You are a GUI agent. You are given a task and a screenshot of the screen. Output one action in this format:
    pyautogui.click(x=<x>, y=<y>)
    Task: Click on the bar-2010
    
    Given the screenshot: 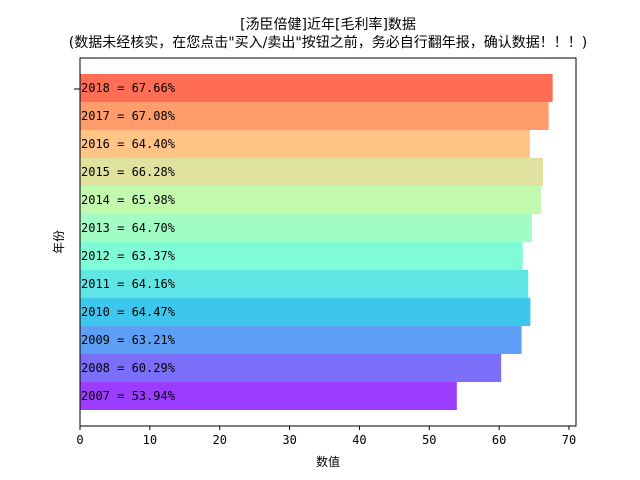 What is the action you would take?
    pyautogui.click(x=305, y=312)
    